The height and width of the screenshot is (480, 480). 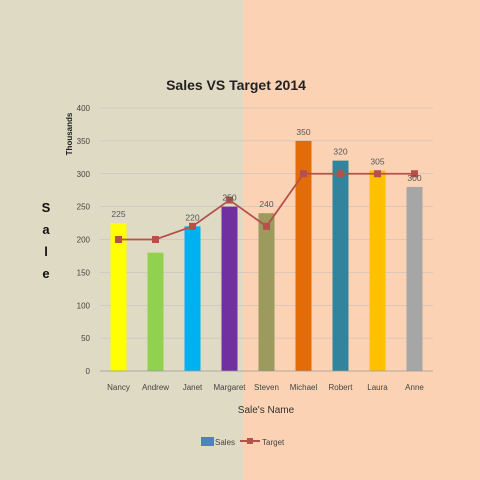 I want to click on y-tick-label: 300, so click(x=84, y=174).